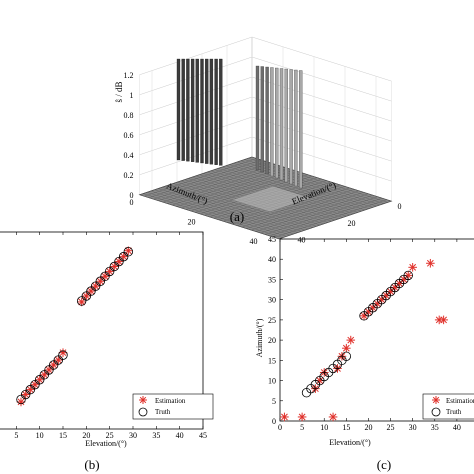 The width and height of the screenshot is (474, 474). What do you see at coordinates (302, 240) in the screenshot?
I see `azimuth-tick-label: 40` at bounding box center [302, 240].